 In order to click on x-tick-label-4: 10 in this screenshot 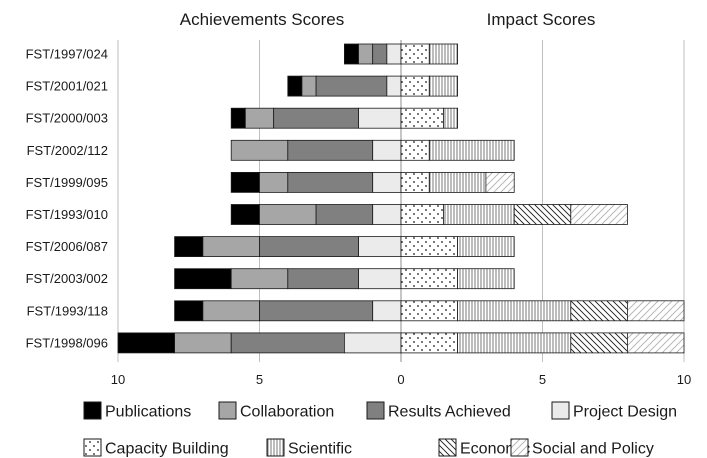, I will do `click(684, 379)`.